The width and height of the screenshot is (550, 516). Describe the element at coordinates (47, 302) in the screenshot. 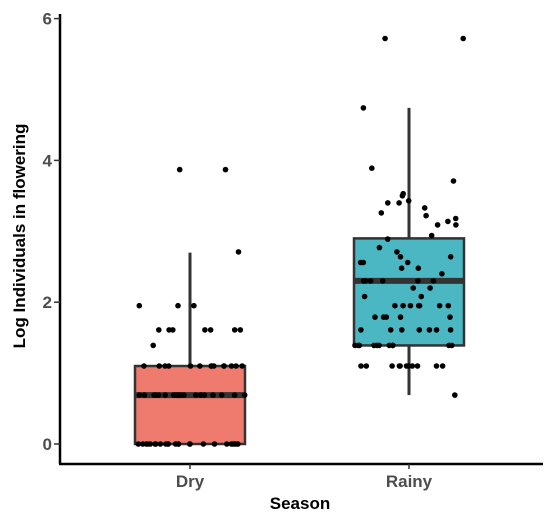

I see `y-tick-label: 2` at that location.